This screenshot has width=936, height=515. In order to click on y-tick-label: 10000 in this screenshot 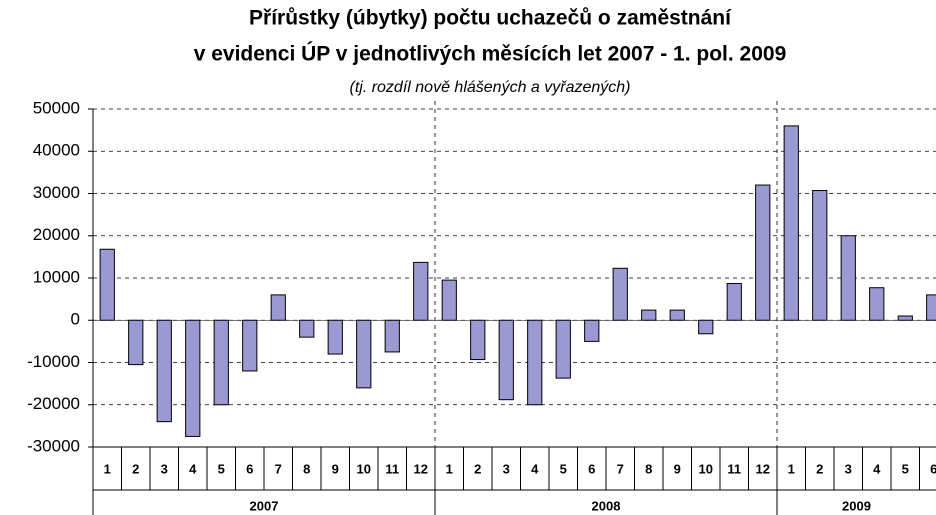, I will do `click(56, 276)`.